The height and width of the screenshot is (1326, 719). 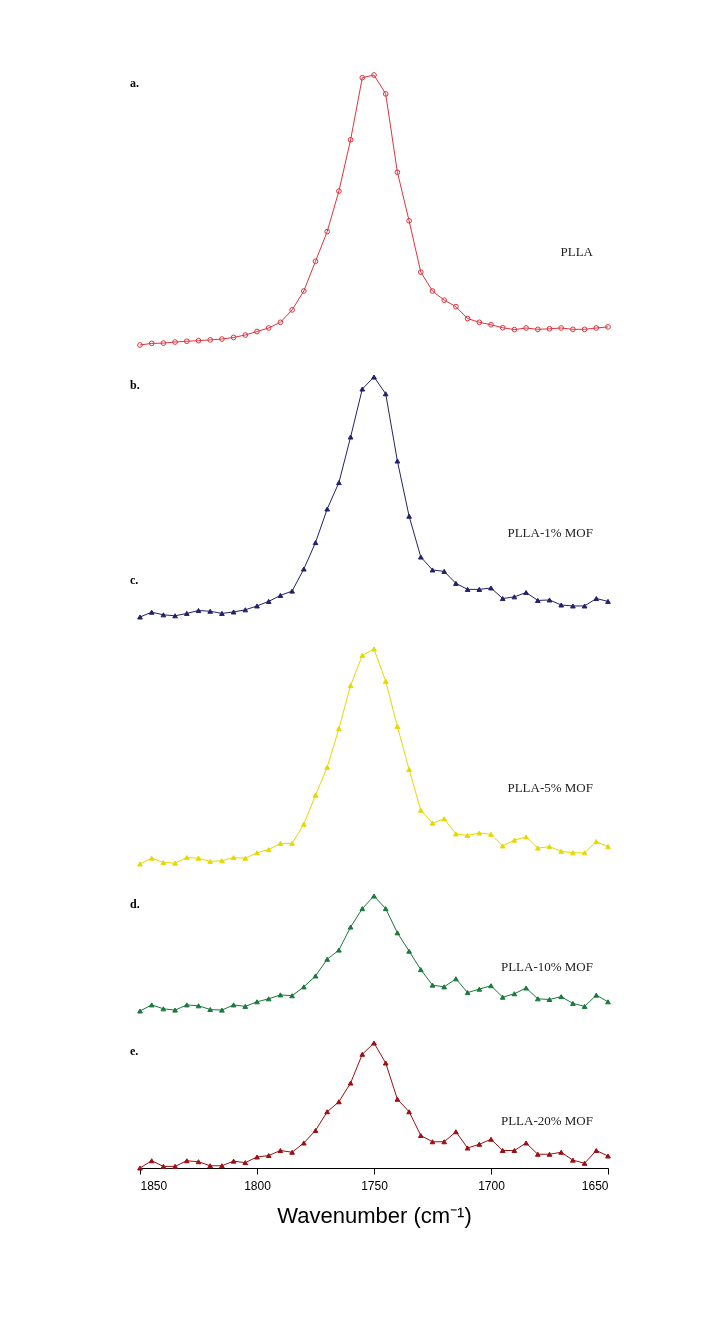 I want to click on series-label: PLLA-10% MOF, so click(x=546, y=967).